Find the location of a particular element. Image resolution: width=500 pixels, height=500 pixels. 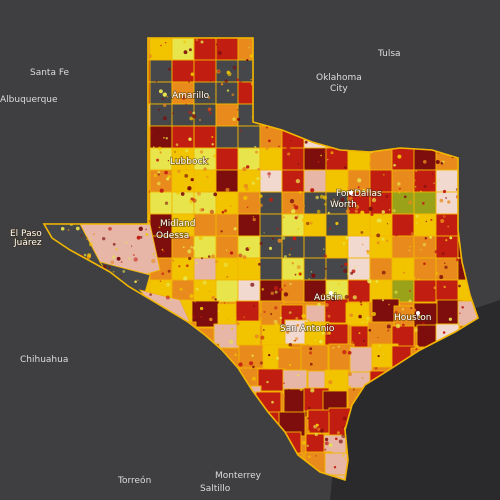

marker-dallas is located at coordinates (351, 193).